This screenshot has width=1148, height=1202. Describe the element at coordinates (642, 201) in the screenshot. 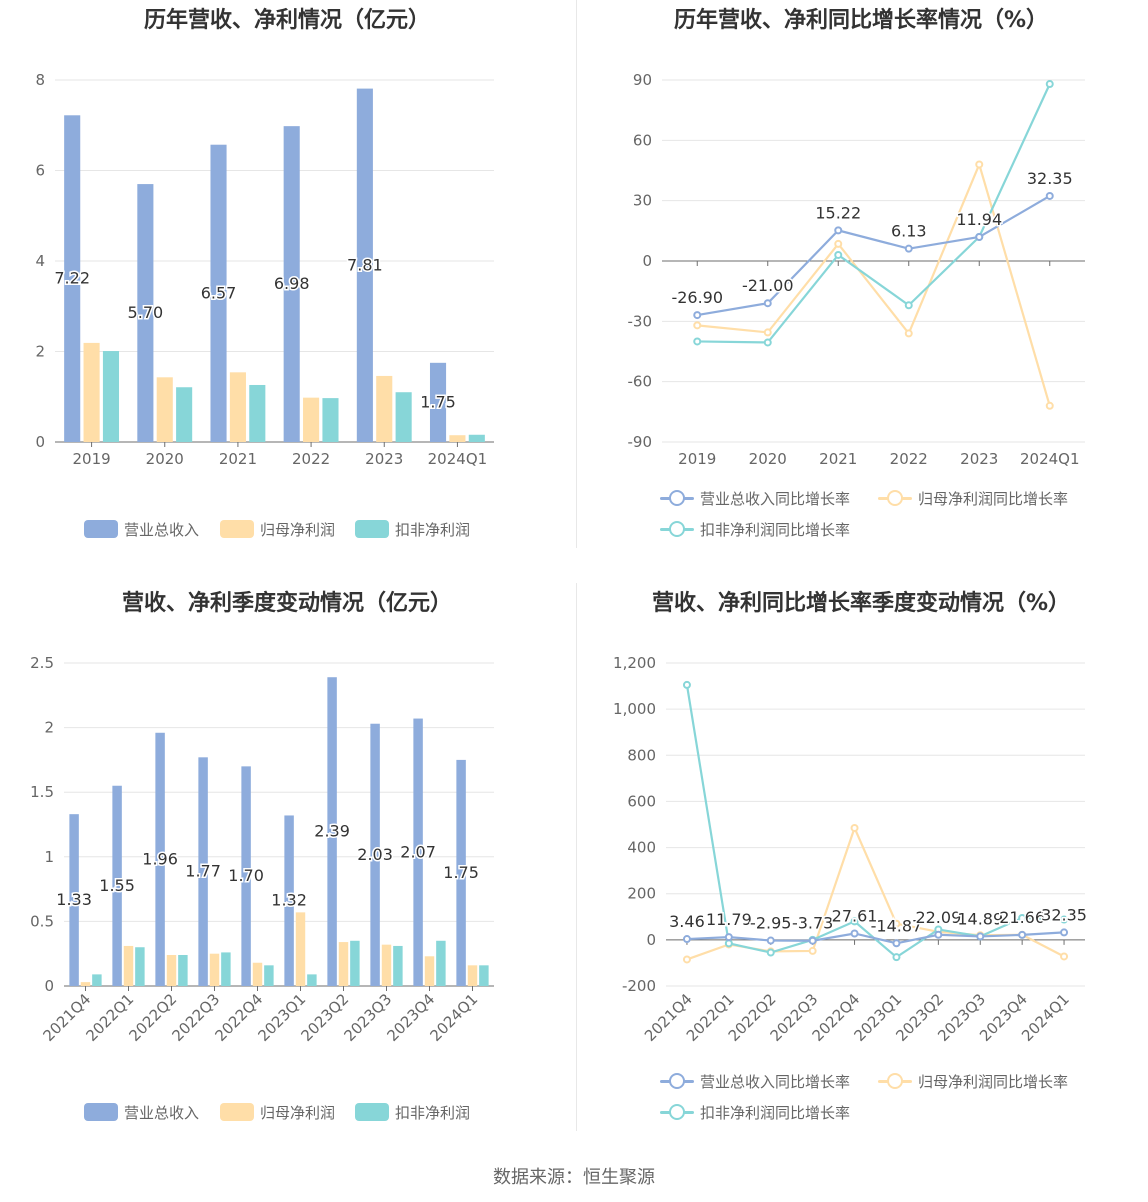

I see `y-tick-label: 30` at that location.